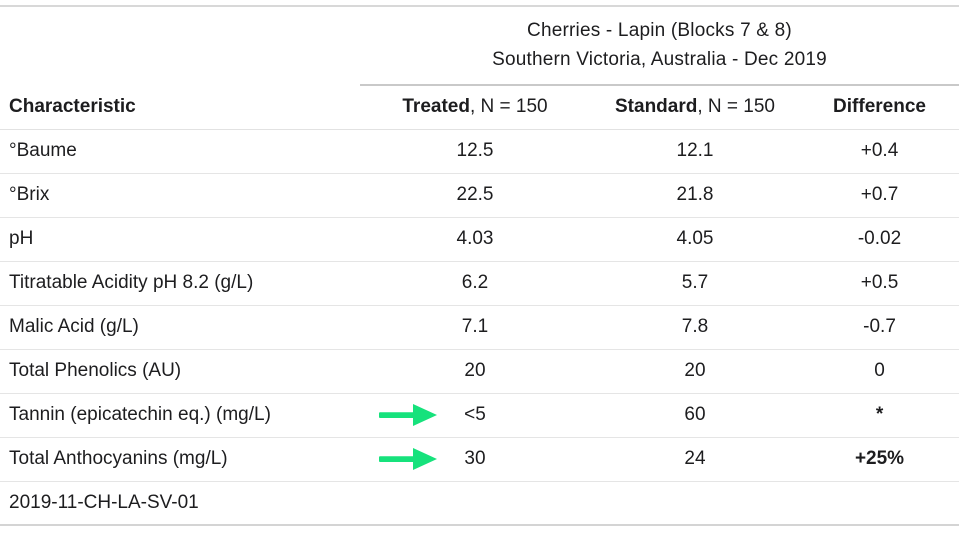 This screenshot has width=959, height=535. Describe the element at coordinates (695, 283) in the screenshot. I see `row-standard-value: 5.7` at that location.